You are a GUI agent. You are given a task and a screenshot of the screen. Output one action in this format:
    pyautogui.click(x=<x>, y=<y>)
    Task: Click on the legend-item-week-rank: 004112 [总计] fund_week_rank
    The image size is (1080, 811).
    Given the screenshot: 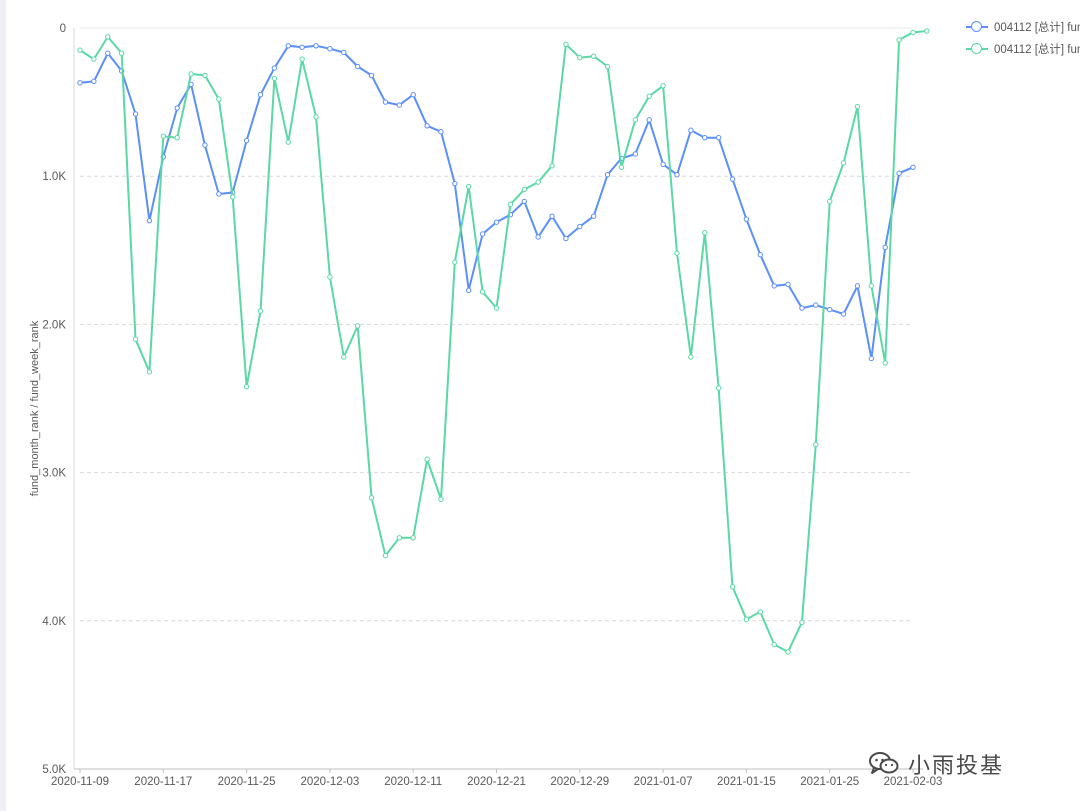 What is the action you would take?
    pyautogui.click(x=1023, y=49)
    